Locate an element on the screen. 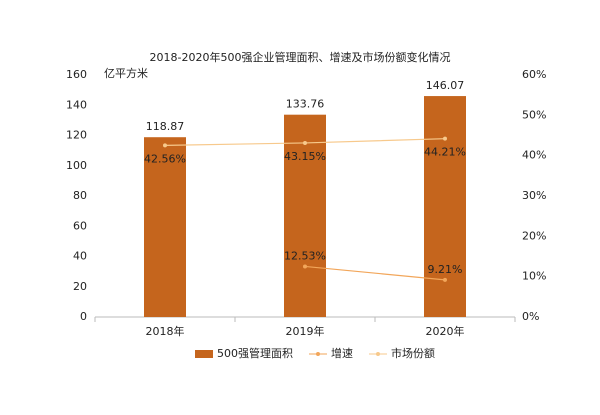  y2-tick-label: 20% is located at coordinates (534, 235).